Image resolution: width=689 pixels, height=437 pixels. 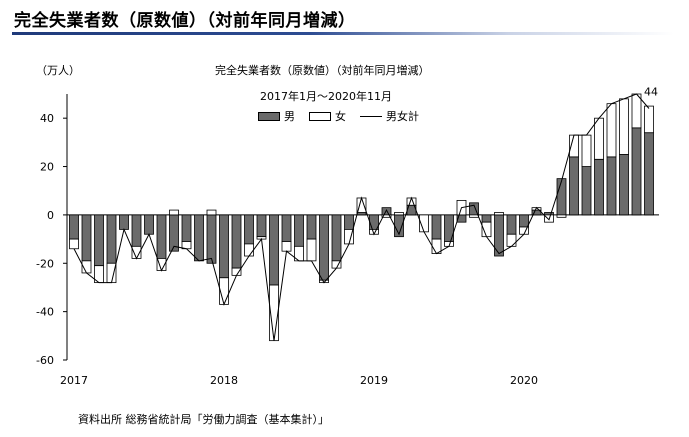 I want to click on legend-label-female: 女, so click(x=340, y=116).